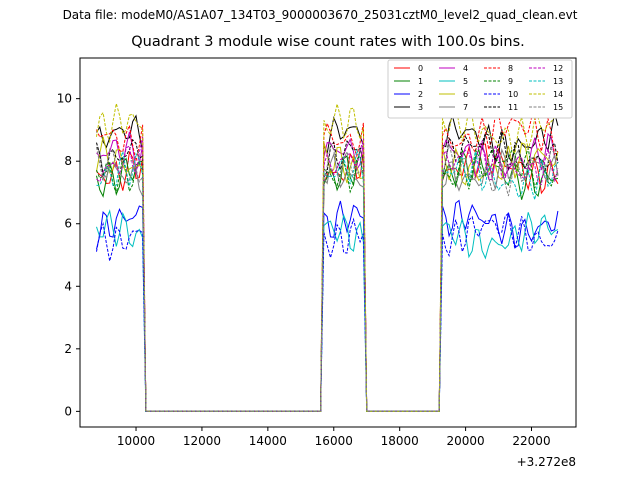 The width and height of the screenshot is (640, 480). I want to click on y-tick-label: 0, so click(68, 411).